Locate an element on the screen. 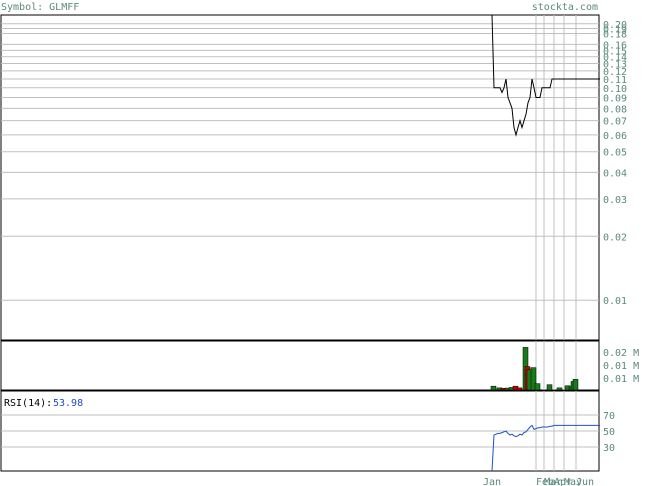 This screenshot has height=486, width=655. price-tick-label: 0.13 is located at coordinates (615, 65).